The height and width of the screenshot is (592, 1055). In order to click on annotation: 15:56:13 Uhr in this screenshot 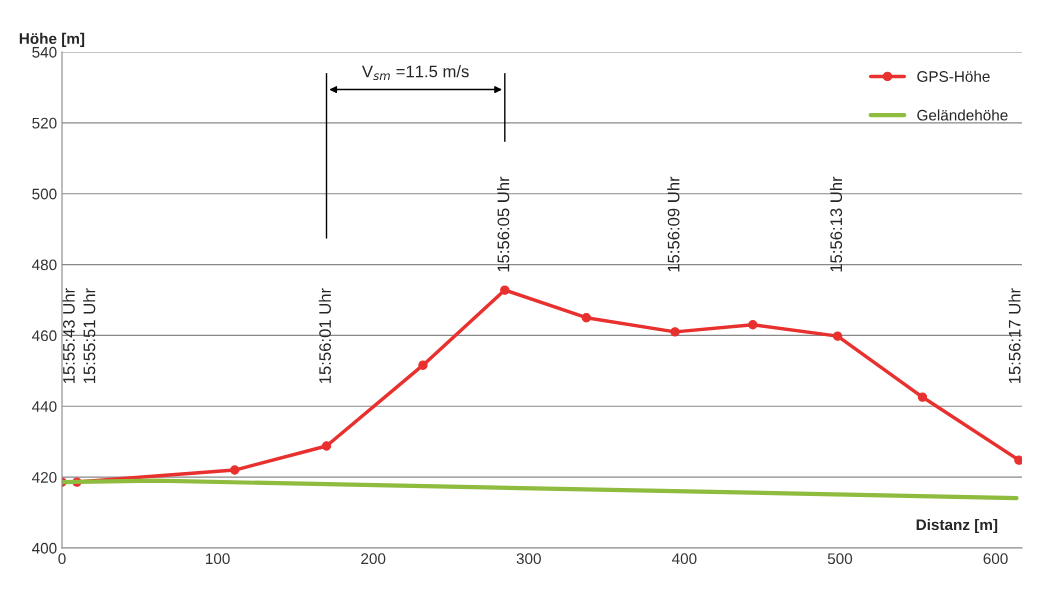, I will do `click(836, 224)`.